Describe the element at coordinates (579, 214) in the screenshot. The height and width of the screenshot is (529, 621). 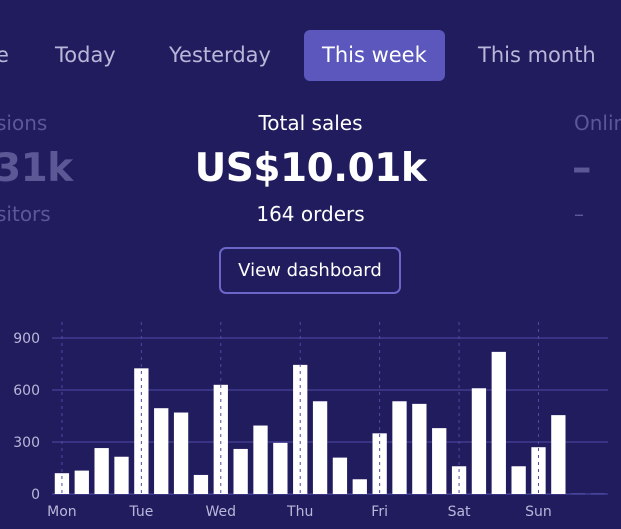
I see `stat-right-sub: –` at that location.